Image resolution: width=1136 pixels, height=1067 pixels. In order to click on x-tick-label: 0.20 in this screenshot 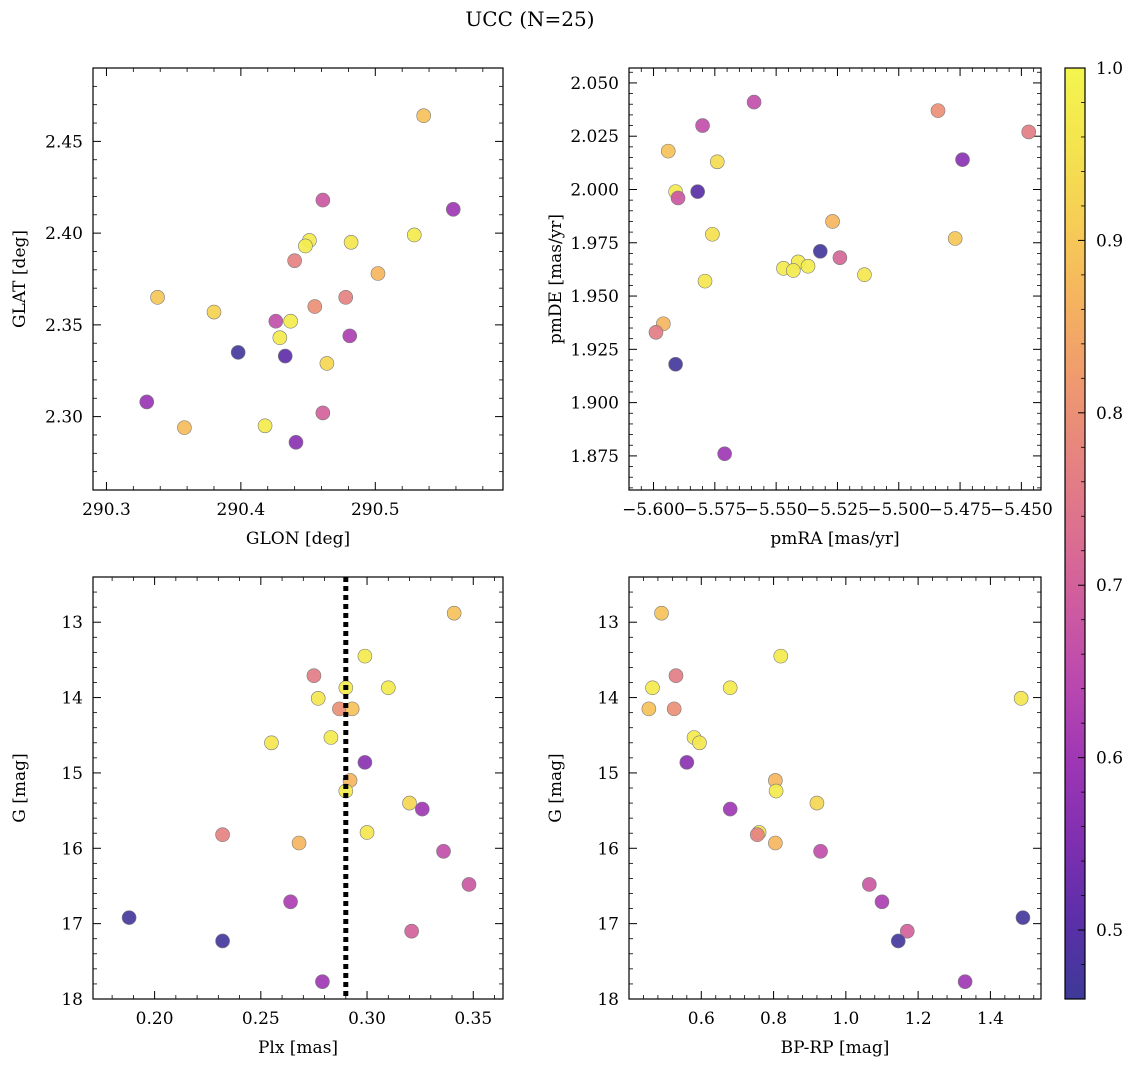, I will do `click(155, 1019)`.